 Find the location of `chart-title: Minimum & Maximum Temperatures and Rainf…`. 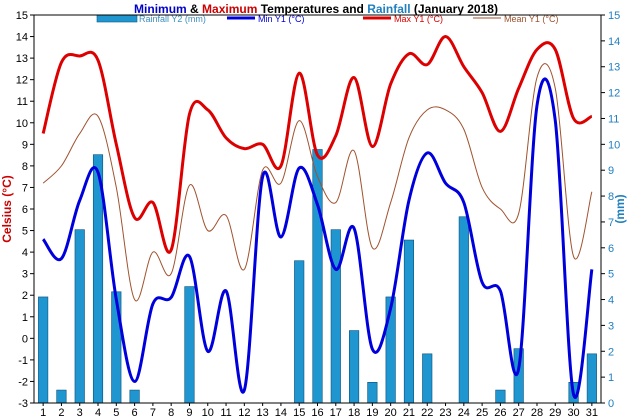

chart-title: Minimum & Maximum Temperatures and Rainf… is located at coordinates (316, 9).